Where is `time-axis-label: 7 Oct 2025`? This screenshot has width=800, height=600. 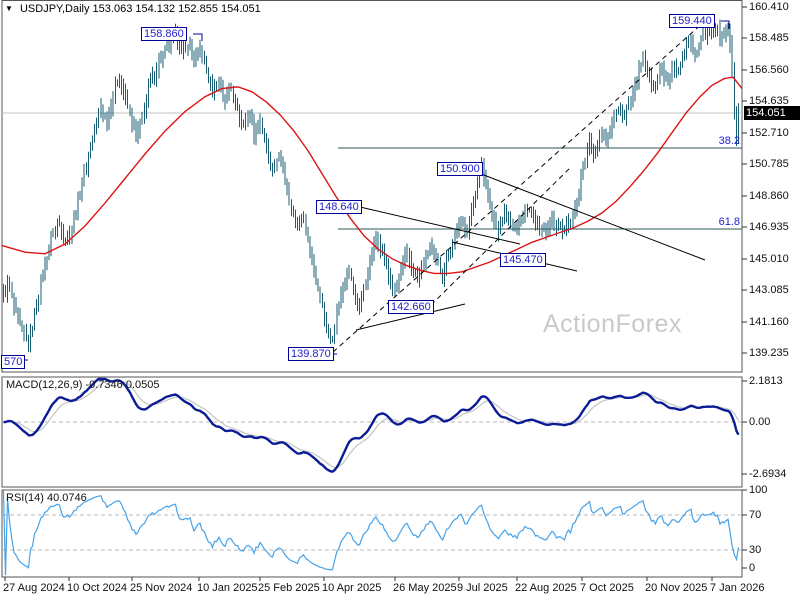
time-axis-label: 7 Oct 2025 is located at coordinates (607, 588).